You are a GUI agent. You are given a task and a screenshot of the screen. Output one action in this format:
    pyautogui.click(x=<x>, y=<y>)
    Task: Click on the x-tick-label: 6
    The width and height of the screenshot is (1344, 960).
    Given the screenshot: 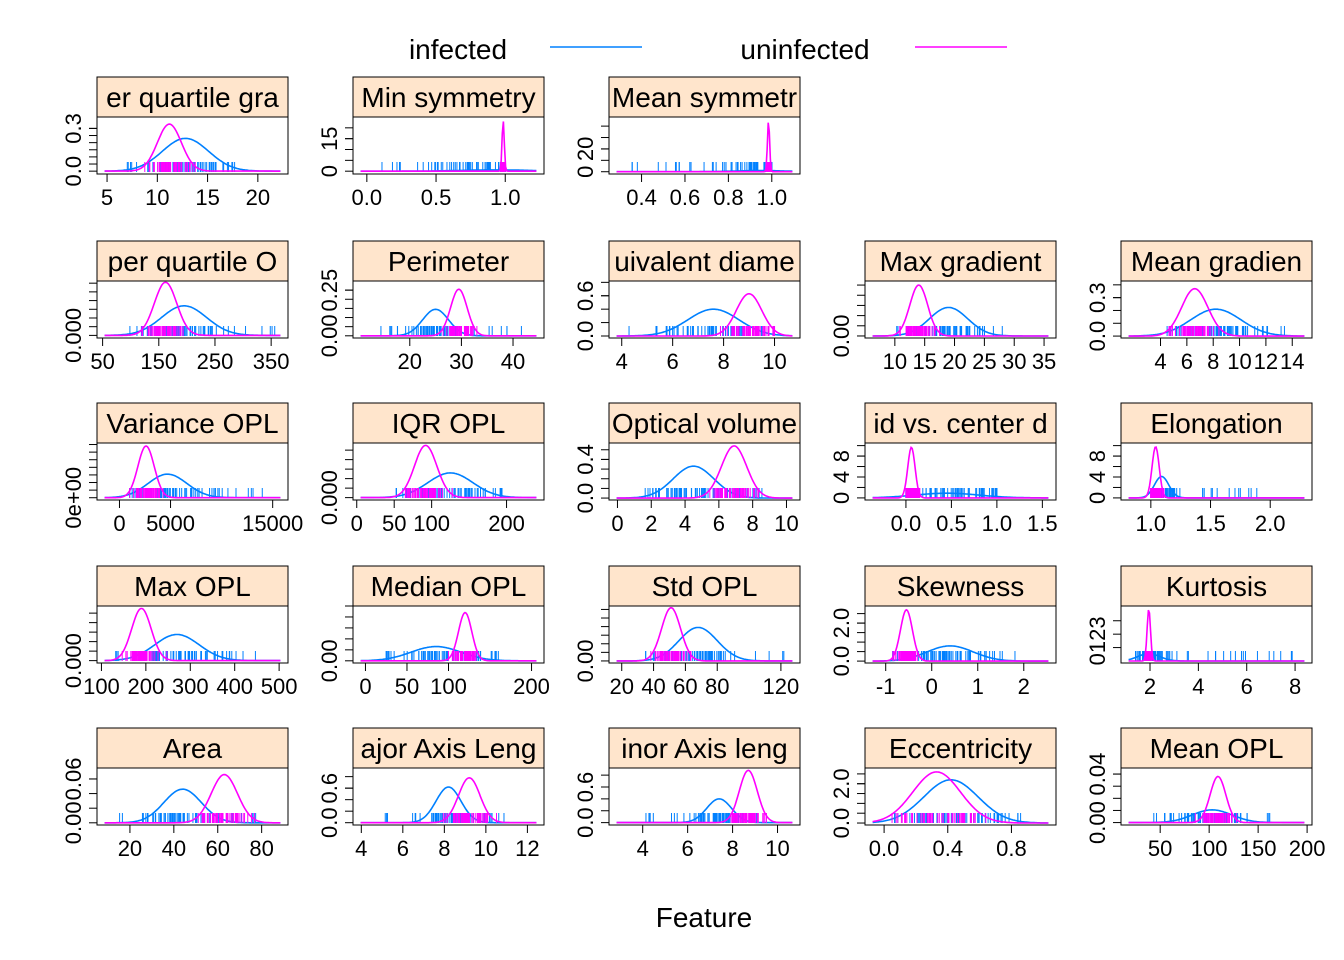 What is the action you would take?
    pyautogui.click(x=673, y=361)
    